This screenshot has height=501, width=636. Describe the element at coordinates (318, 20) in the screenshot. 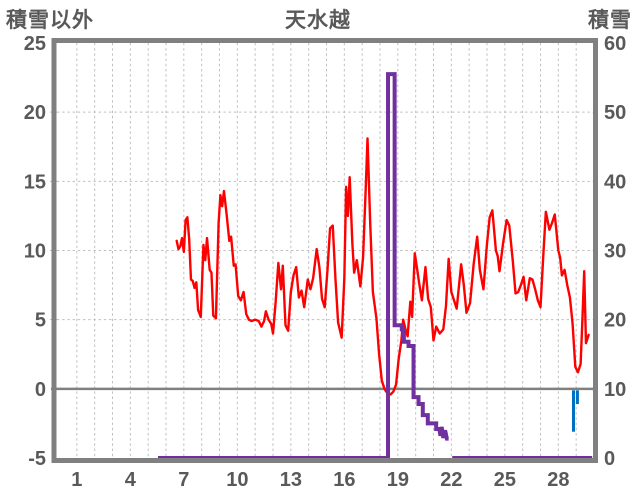

I see `chart-title: 天水越` at that location.